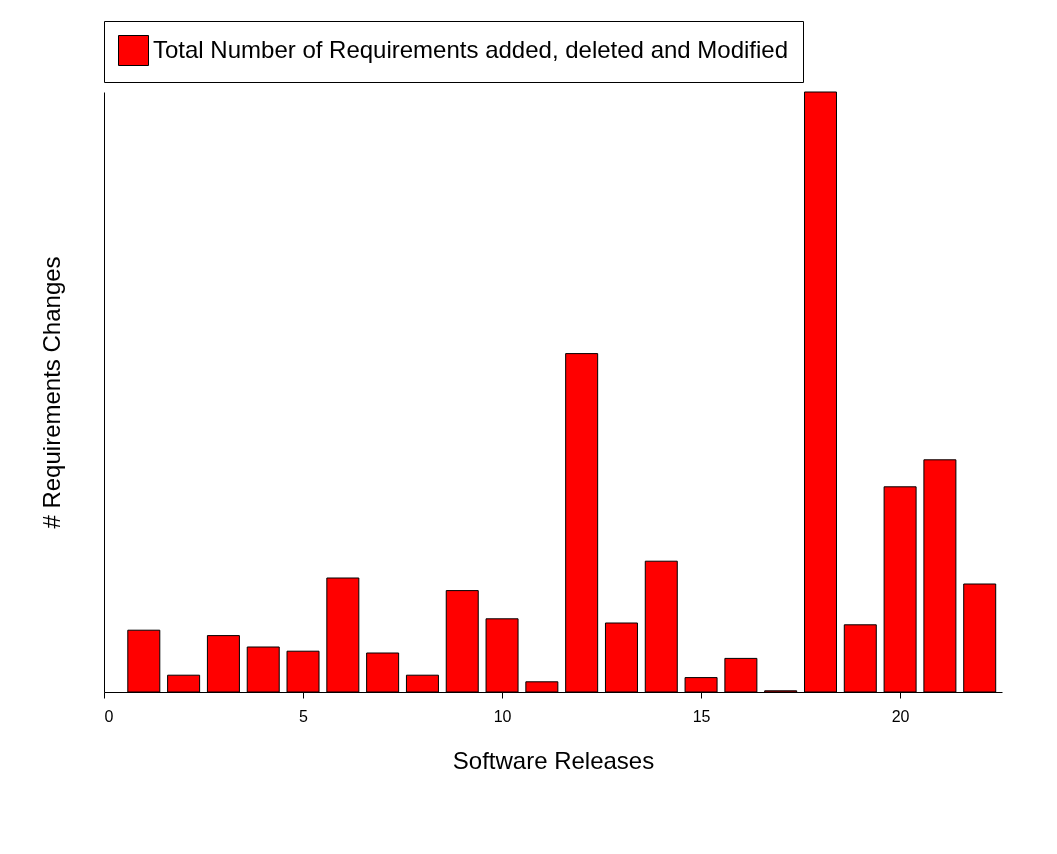  Describe the element at coordinates (701, 716) in the screenshot. I see `x-tick-label: 15` at that location.